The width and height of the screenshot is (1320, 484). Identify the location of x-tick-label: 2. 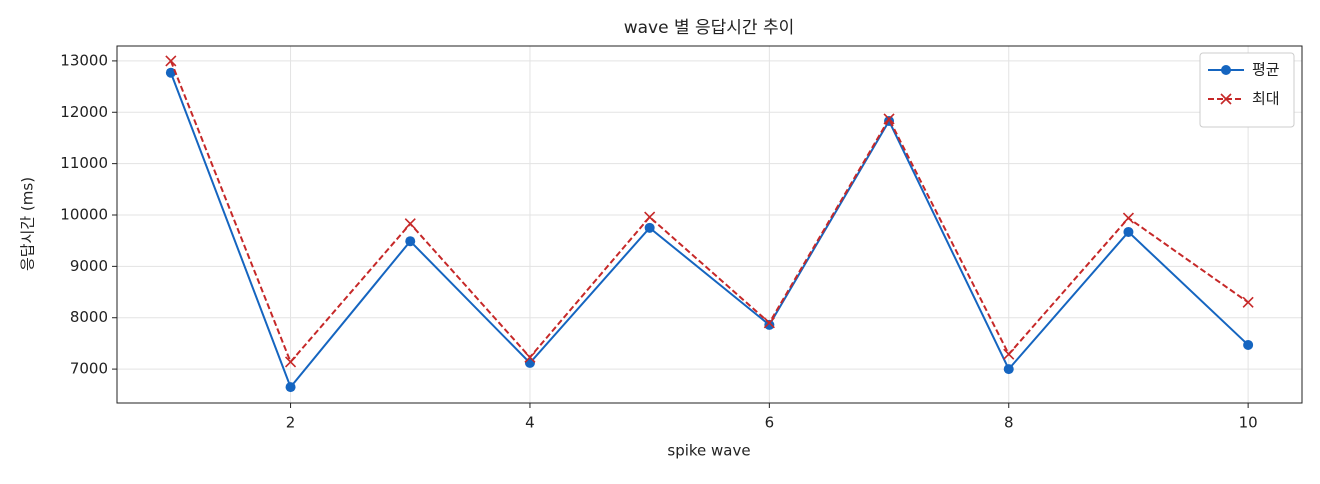
(291, 423).